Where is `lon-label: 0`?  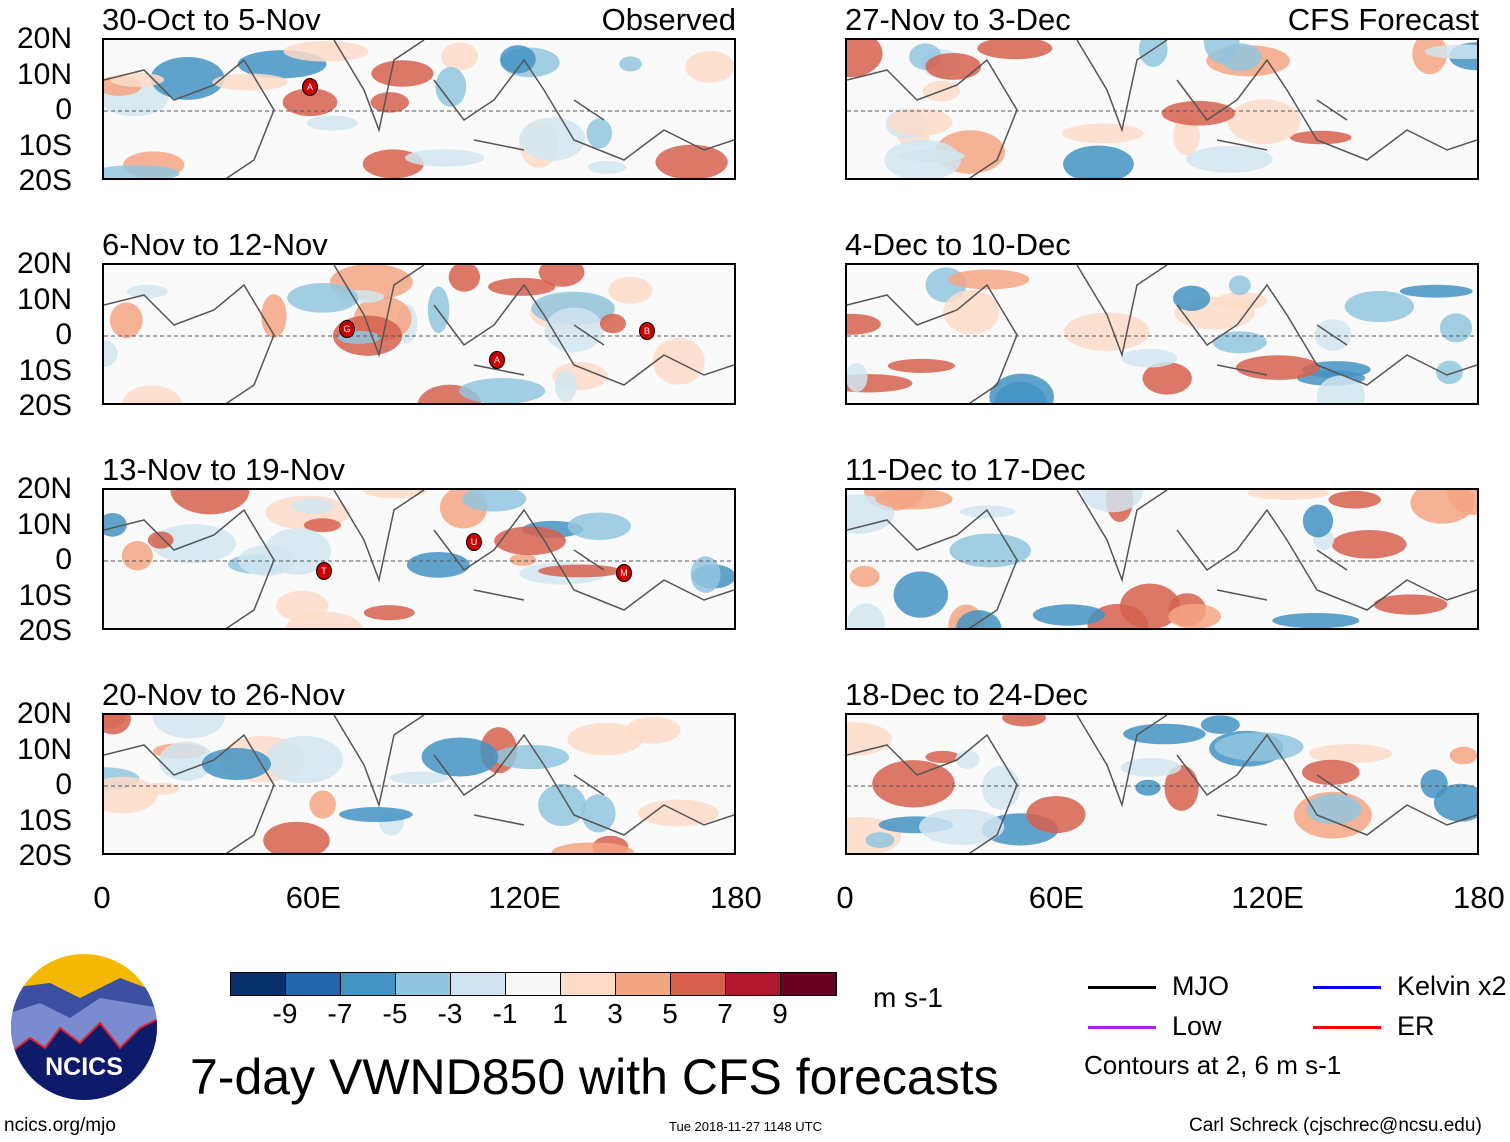 lon-label: 0 is located at coordinates (102, 897).